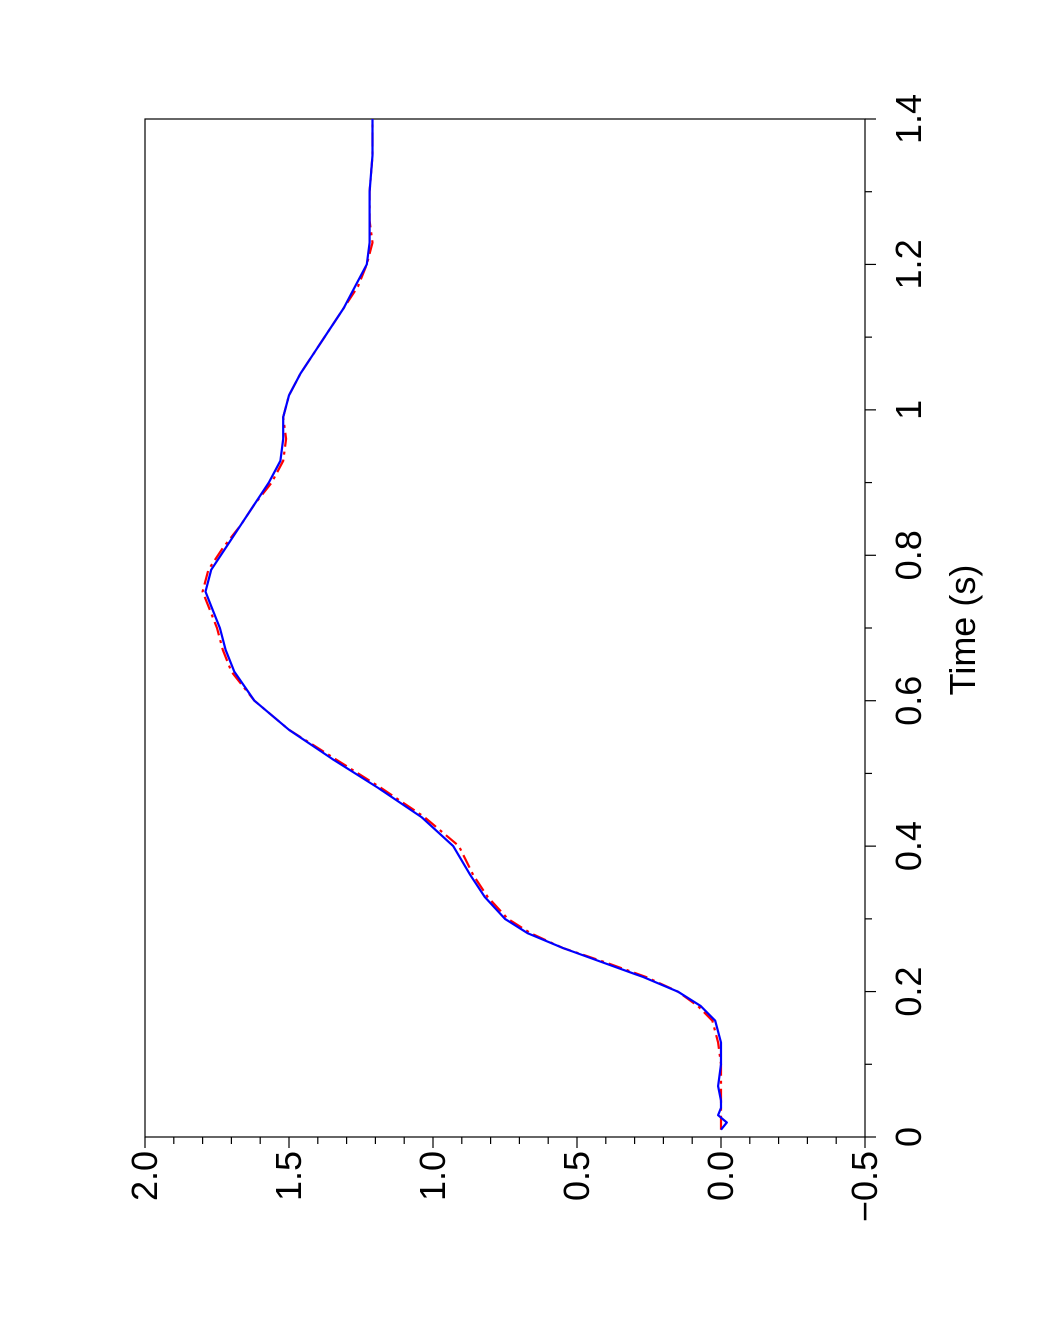 This screenshot has height=1343, width=1038. I want to click on x-tick-label: 1, so click(908, 410).